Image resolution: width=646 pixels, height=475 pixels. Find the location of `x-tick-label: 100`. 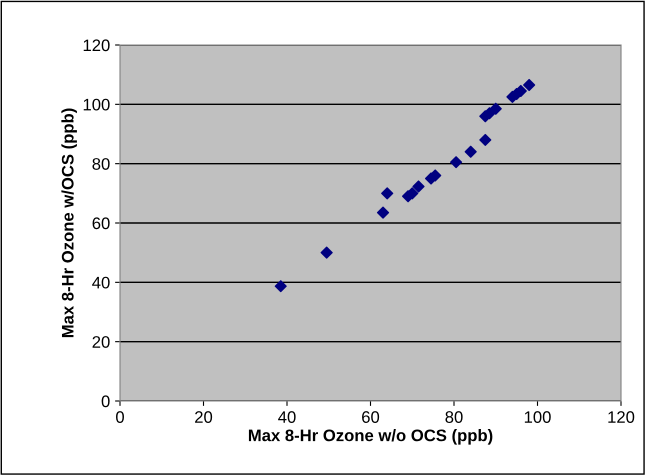

x-tick-label: 100 is located at coordinates (537, 417).